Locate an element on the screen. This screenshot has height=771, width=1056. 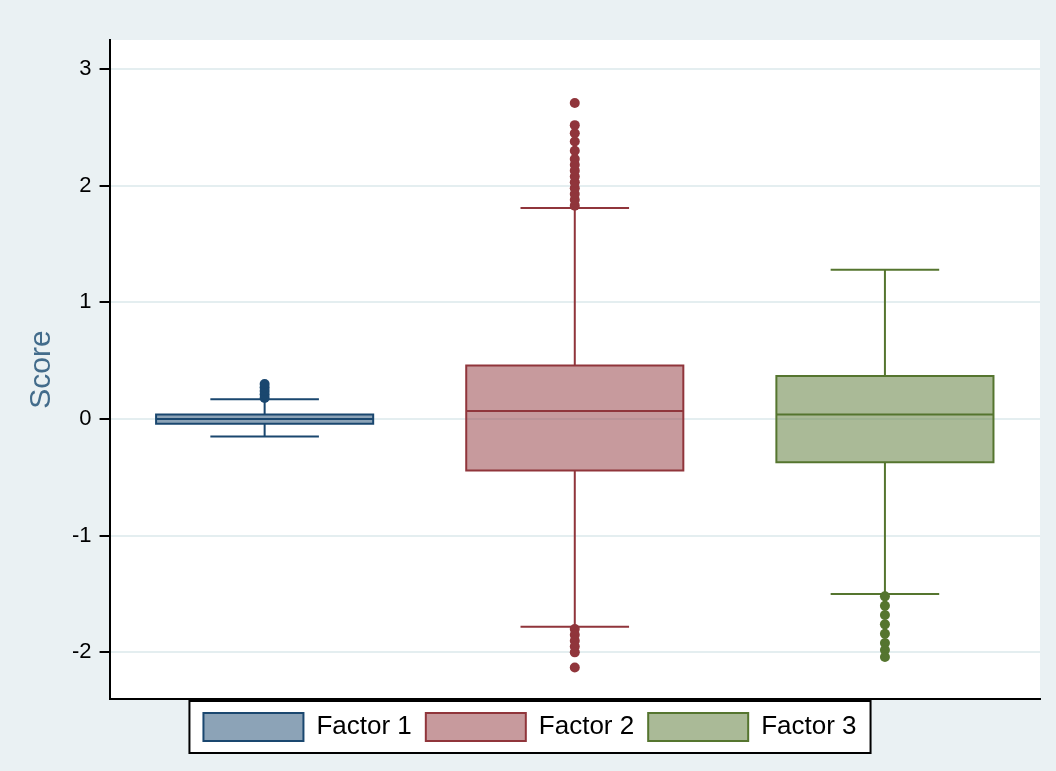
y-axis-title: Score is located at coordinates (40, 369).